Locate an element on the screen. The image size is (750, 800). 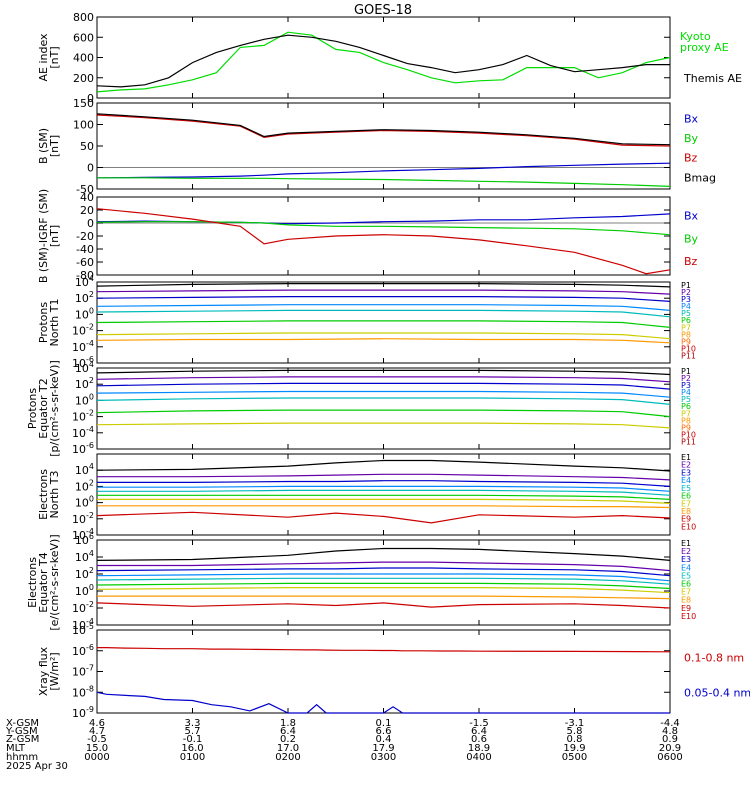
footer-value: 16.0 is located at coordinates (192, 748).